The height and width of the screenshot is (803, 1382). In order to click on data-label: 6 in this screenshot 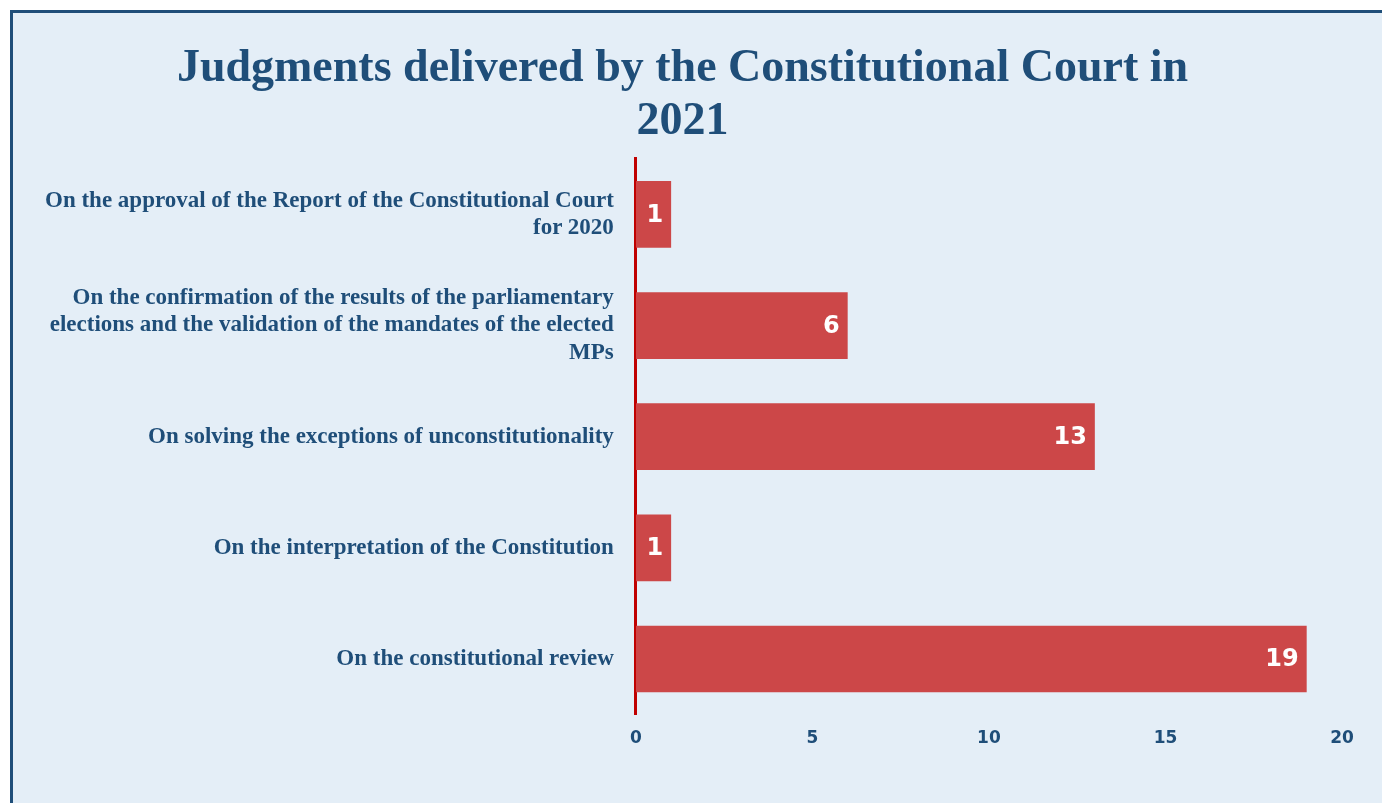, I will do `click(831, 324)`.